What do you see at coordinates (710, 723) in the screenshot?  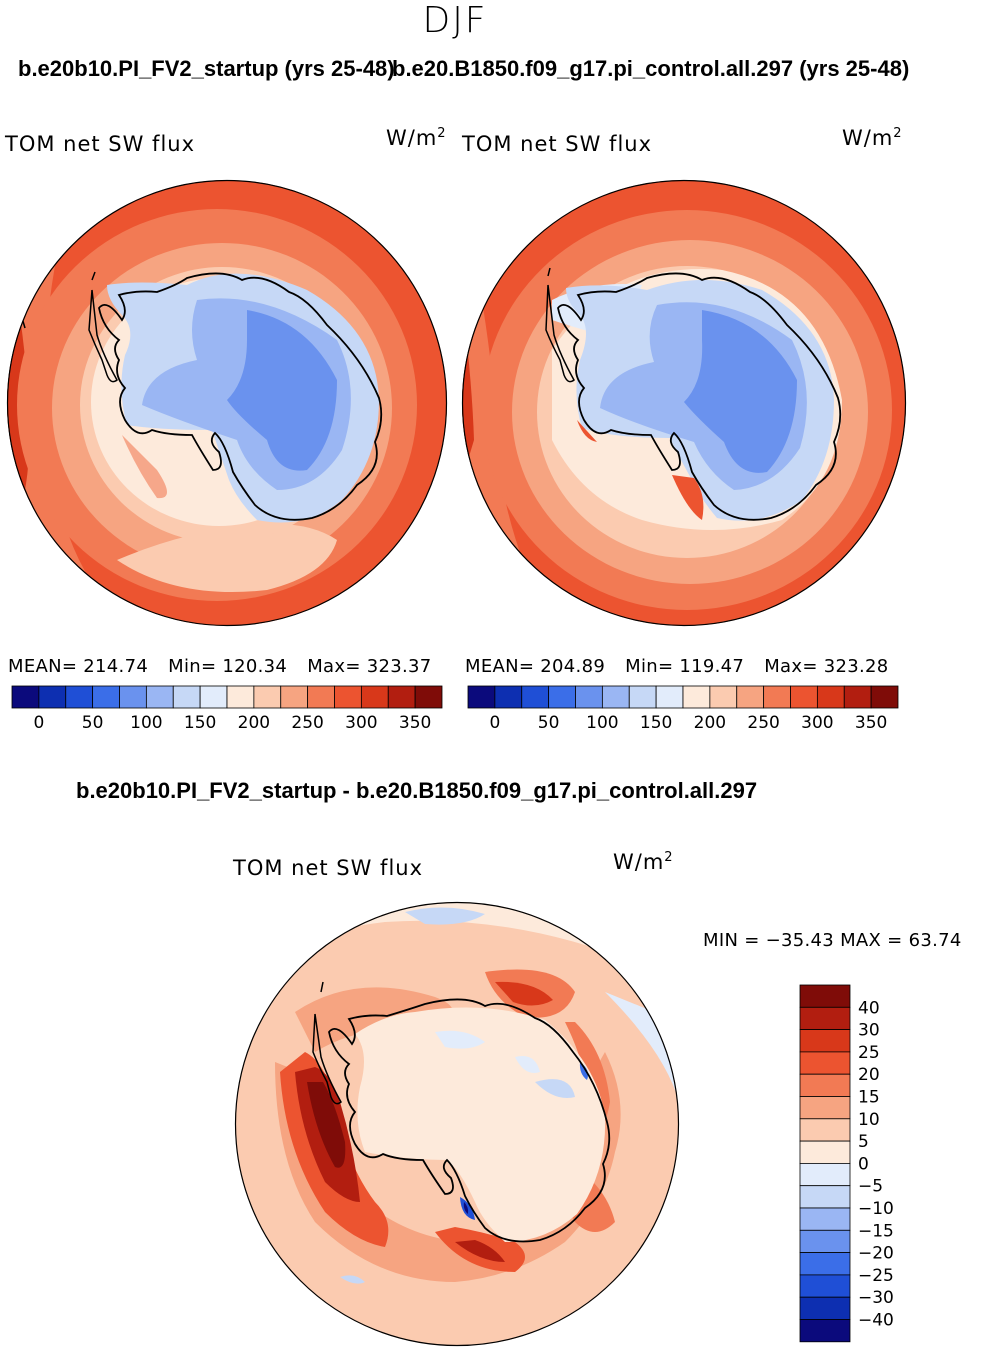 I see `panel2-colorbar-tick-label: 200` at bounding box center [710, 723].